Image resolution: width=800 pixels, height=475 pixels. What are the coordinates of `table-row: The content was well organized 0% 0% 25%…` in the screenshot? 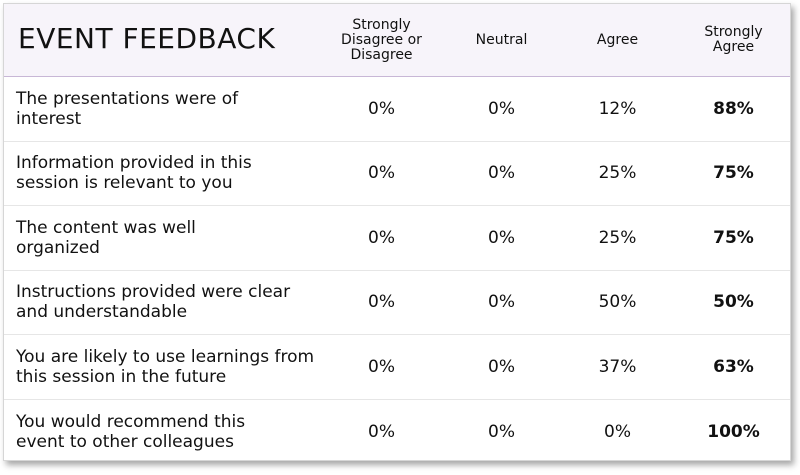 It's located at (397, 238).